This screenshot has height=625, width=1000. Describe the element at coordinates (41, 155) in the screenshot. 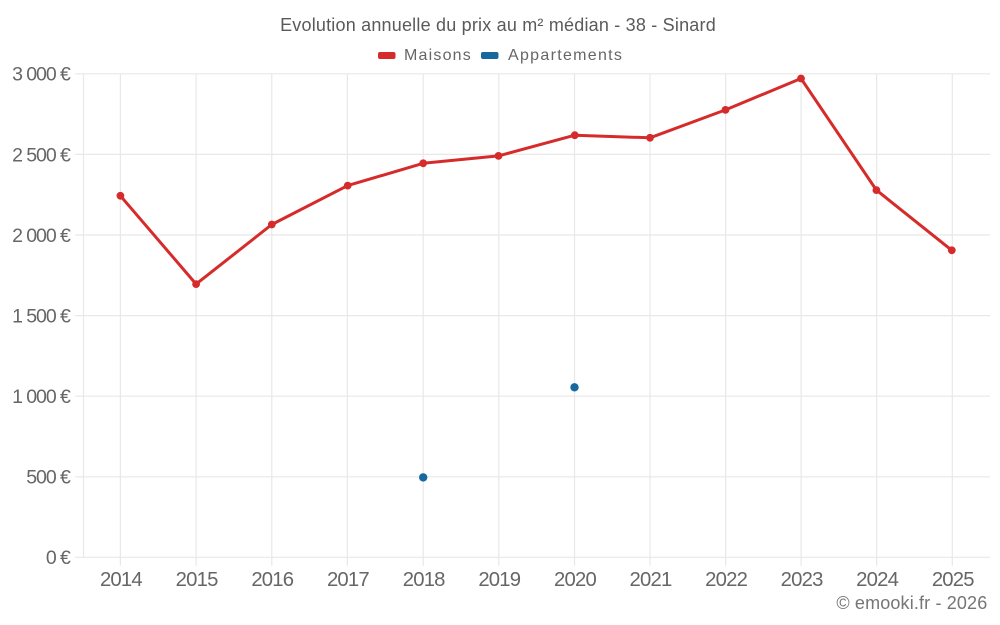

I see `svg-text: 2 500 €` at that location.